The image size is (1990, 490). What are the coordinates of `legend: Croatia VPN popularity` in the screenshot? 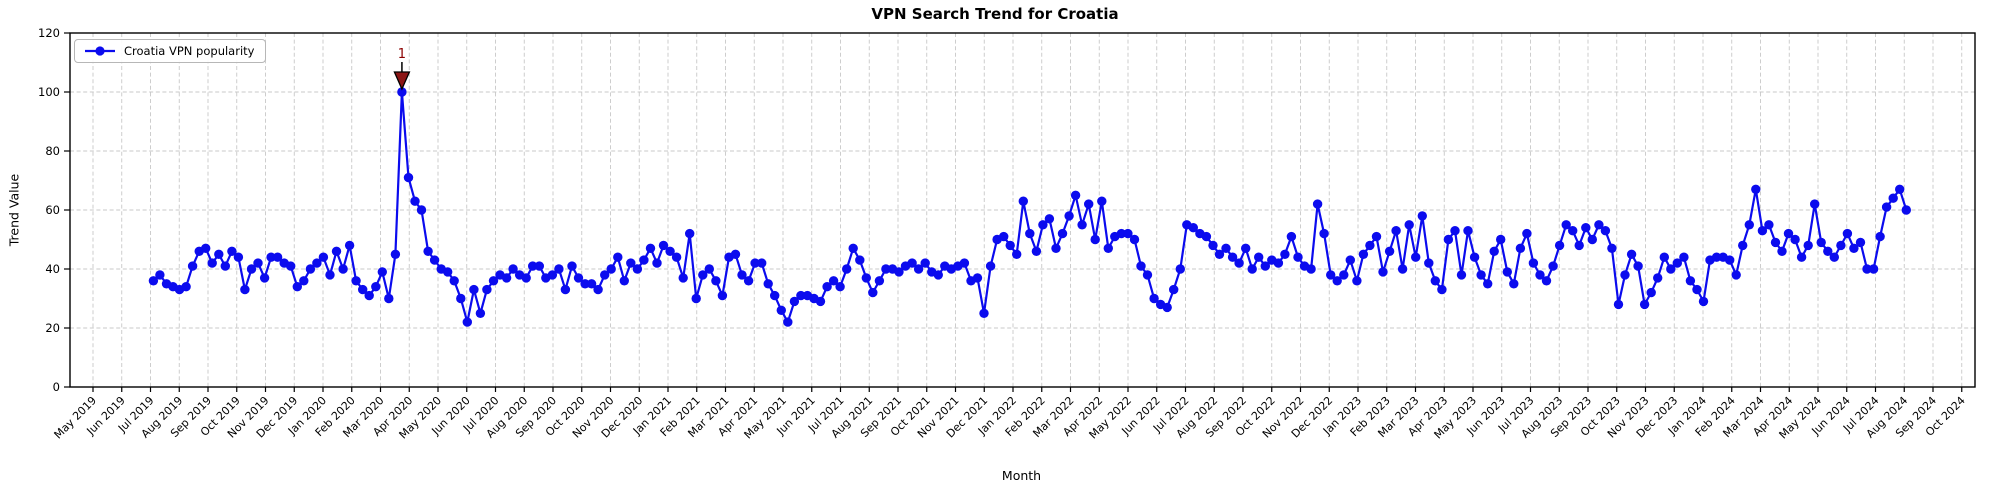 It's located at (170, 51).